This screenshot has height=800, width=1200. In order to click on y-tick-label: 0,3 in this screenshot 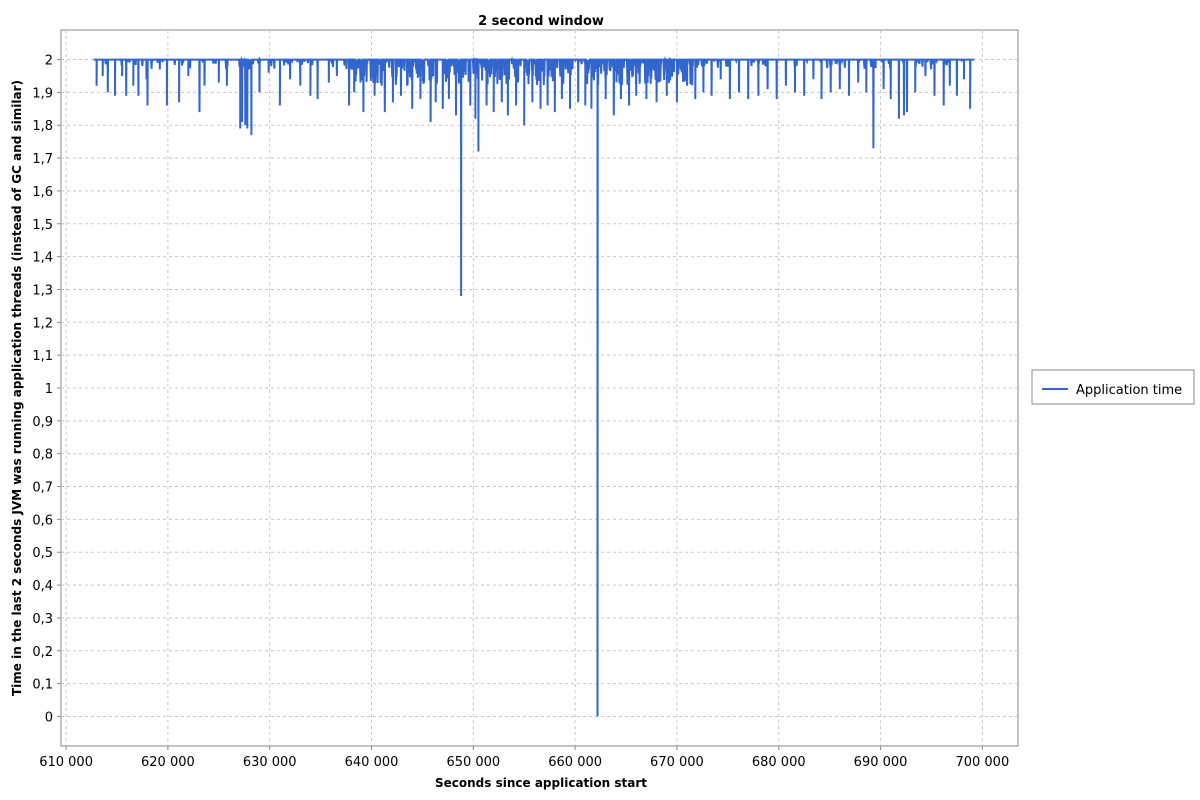, I will do `click(42, 619)`.